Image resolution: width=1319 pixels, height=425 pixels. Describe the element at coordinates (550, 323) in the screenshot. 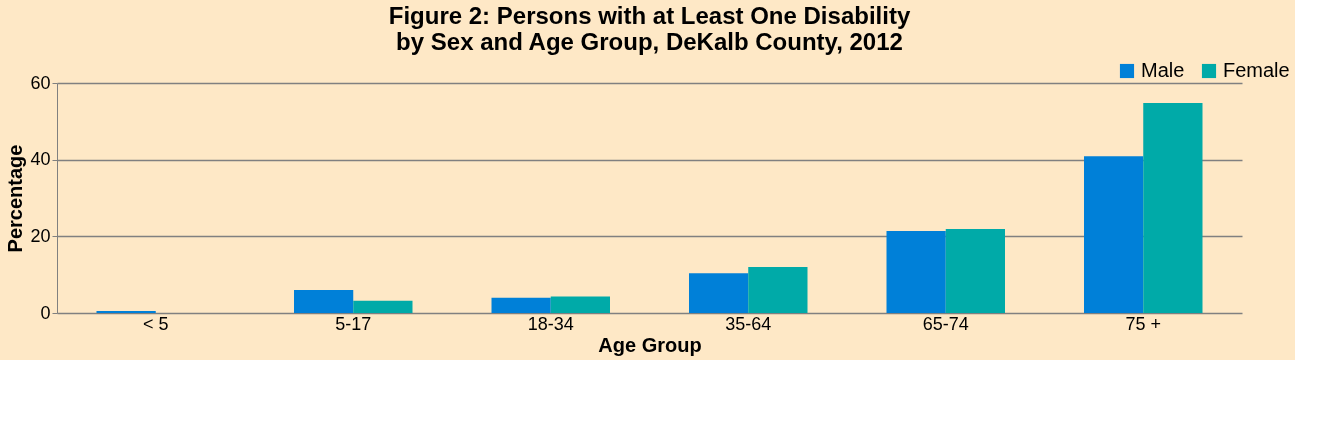

I see `x-tick-label: 18-34` at that location.